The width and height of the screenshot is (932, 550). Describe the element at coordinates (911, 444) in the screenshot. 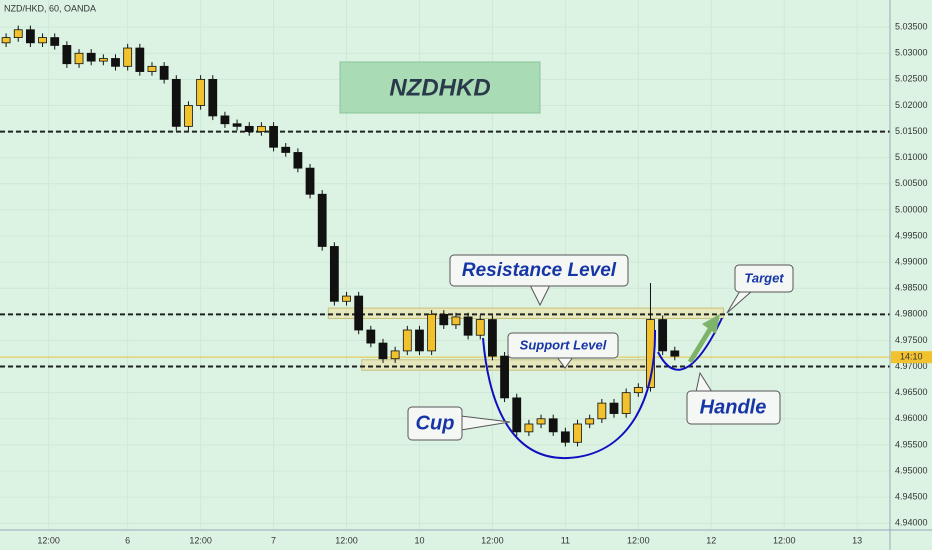

I see `y-tick-label: 4.95500` at that location.